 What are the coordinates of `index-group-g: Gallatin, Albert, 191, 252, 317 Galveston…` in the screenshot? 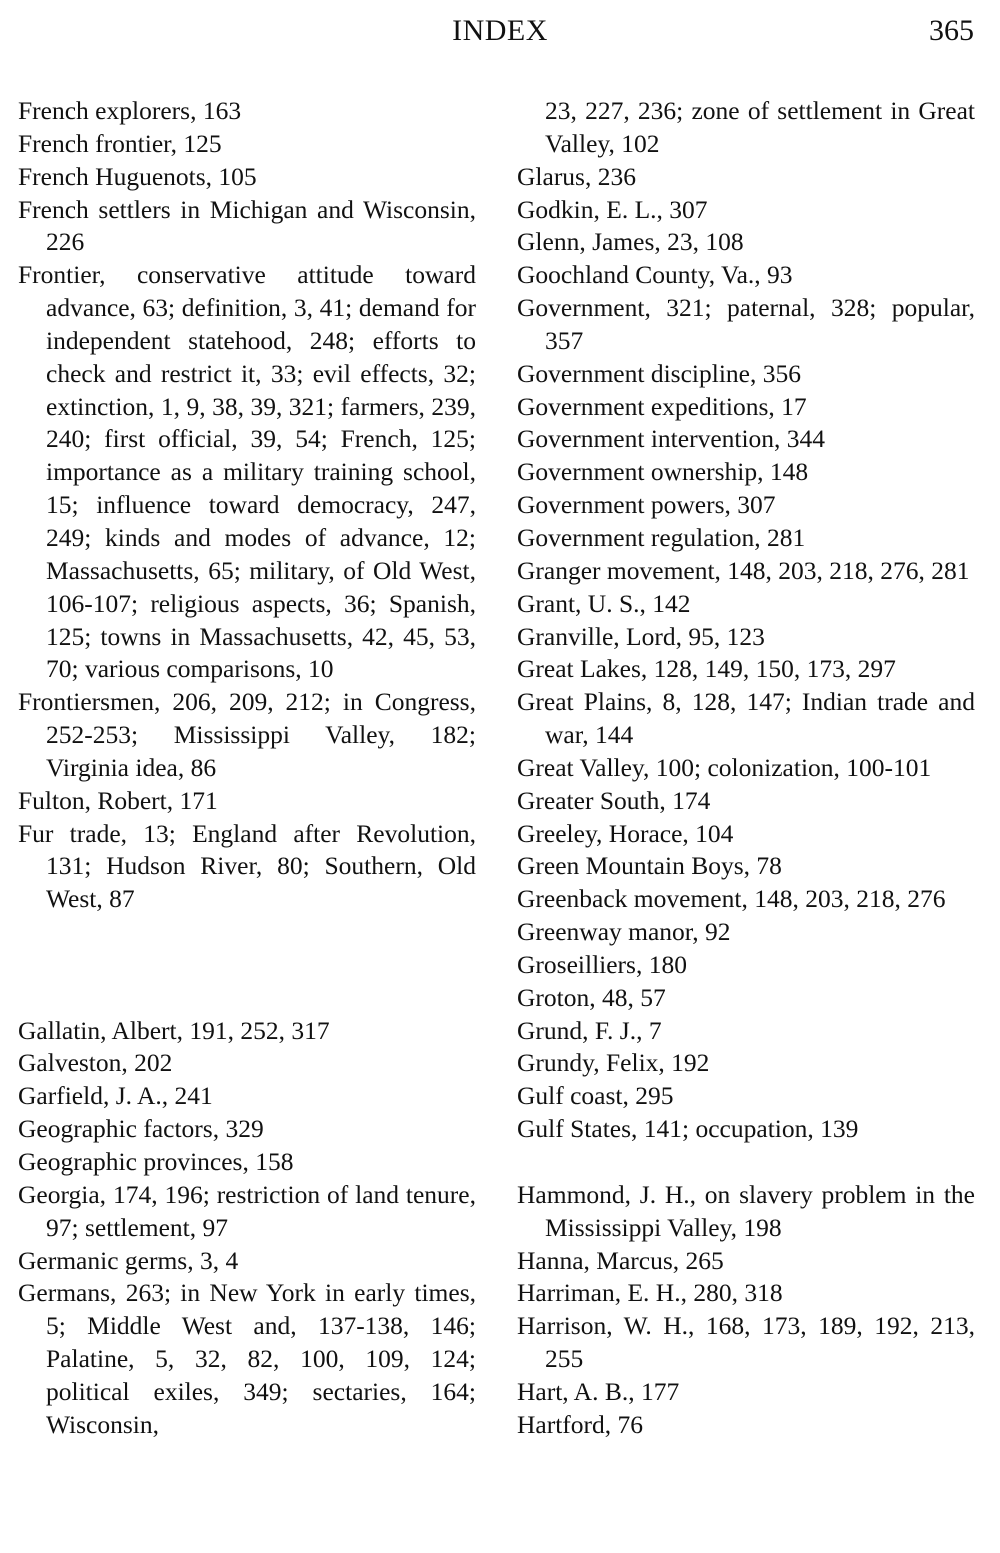 It's located at (247, 1228).